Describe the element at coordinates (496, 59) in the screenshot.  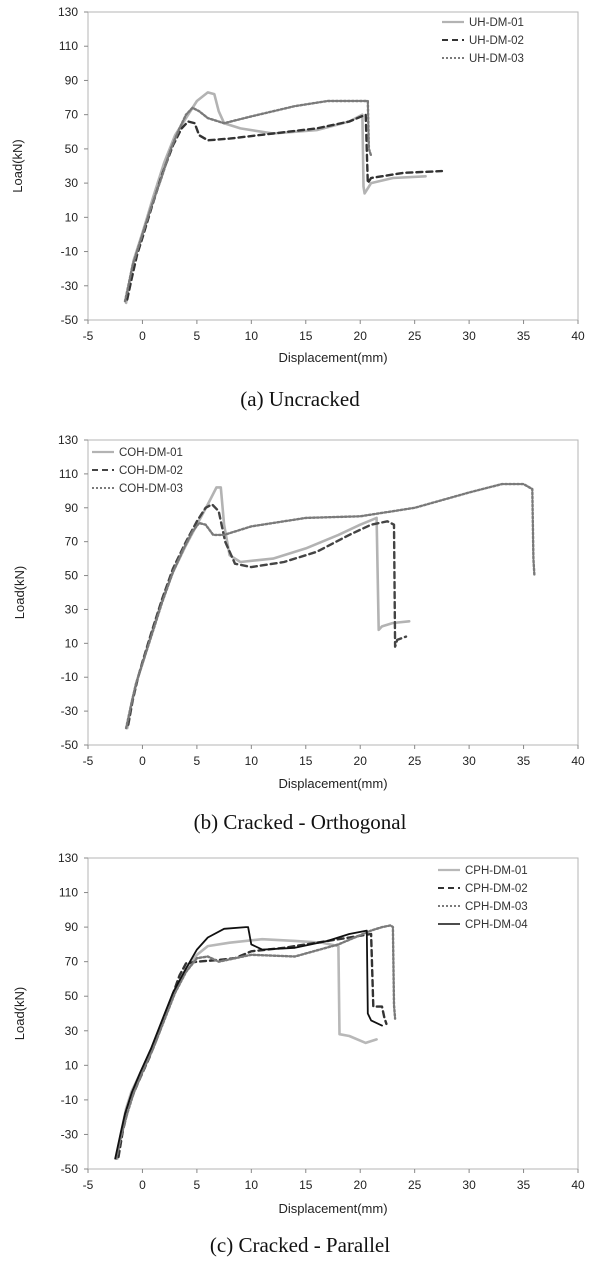
I see `legend-label: UH-DM-03` at that location.